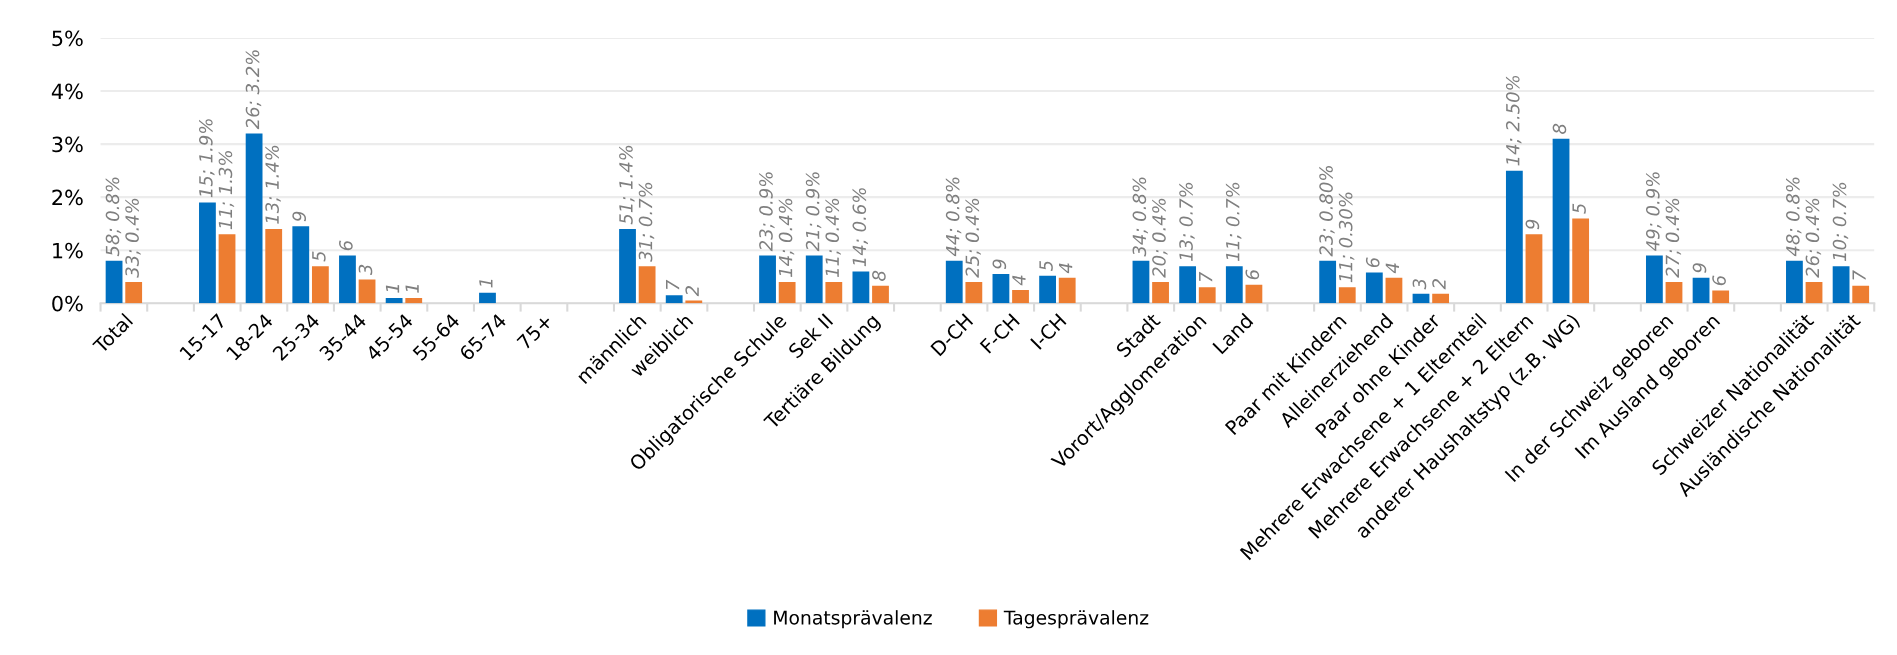  Describe the element at coordinates (226, 190) in the screenshot. I see `annotation: 11; 1.3%` at that location.